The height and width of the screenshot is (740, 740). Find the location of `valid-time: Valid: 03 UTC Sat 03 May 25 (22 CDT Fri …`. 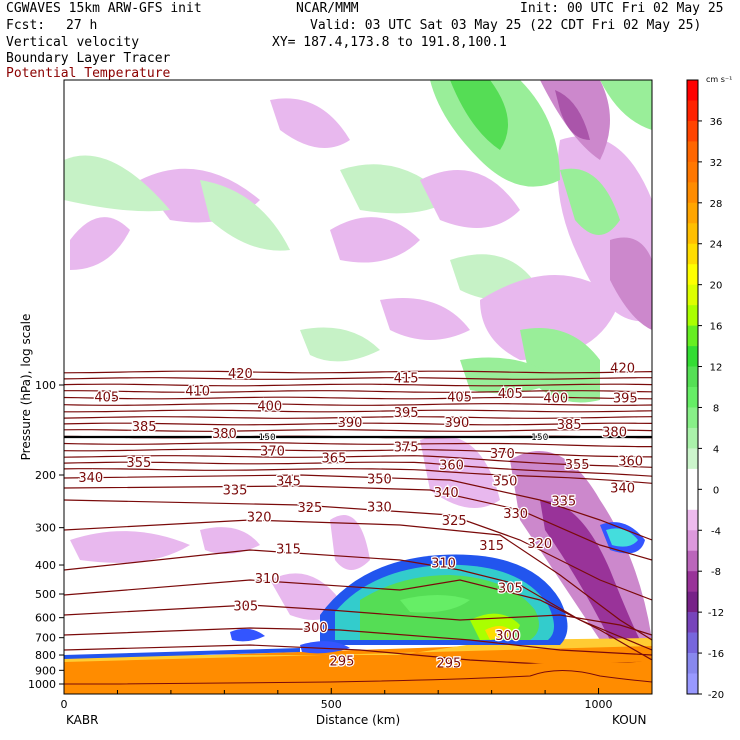

valid-time: Valid: 03 UTC Sat 03 May 25 (22 CDT Fri … is located at coordinates (506, 25).